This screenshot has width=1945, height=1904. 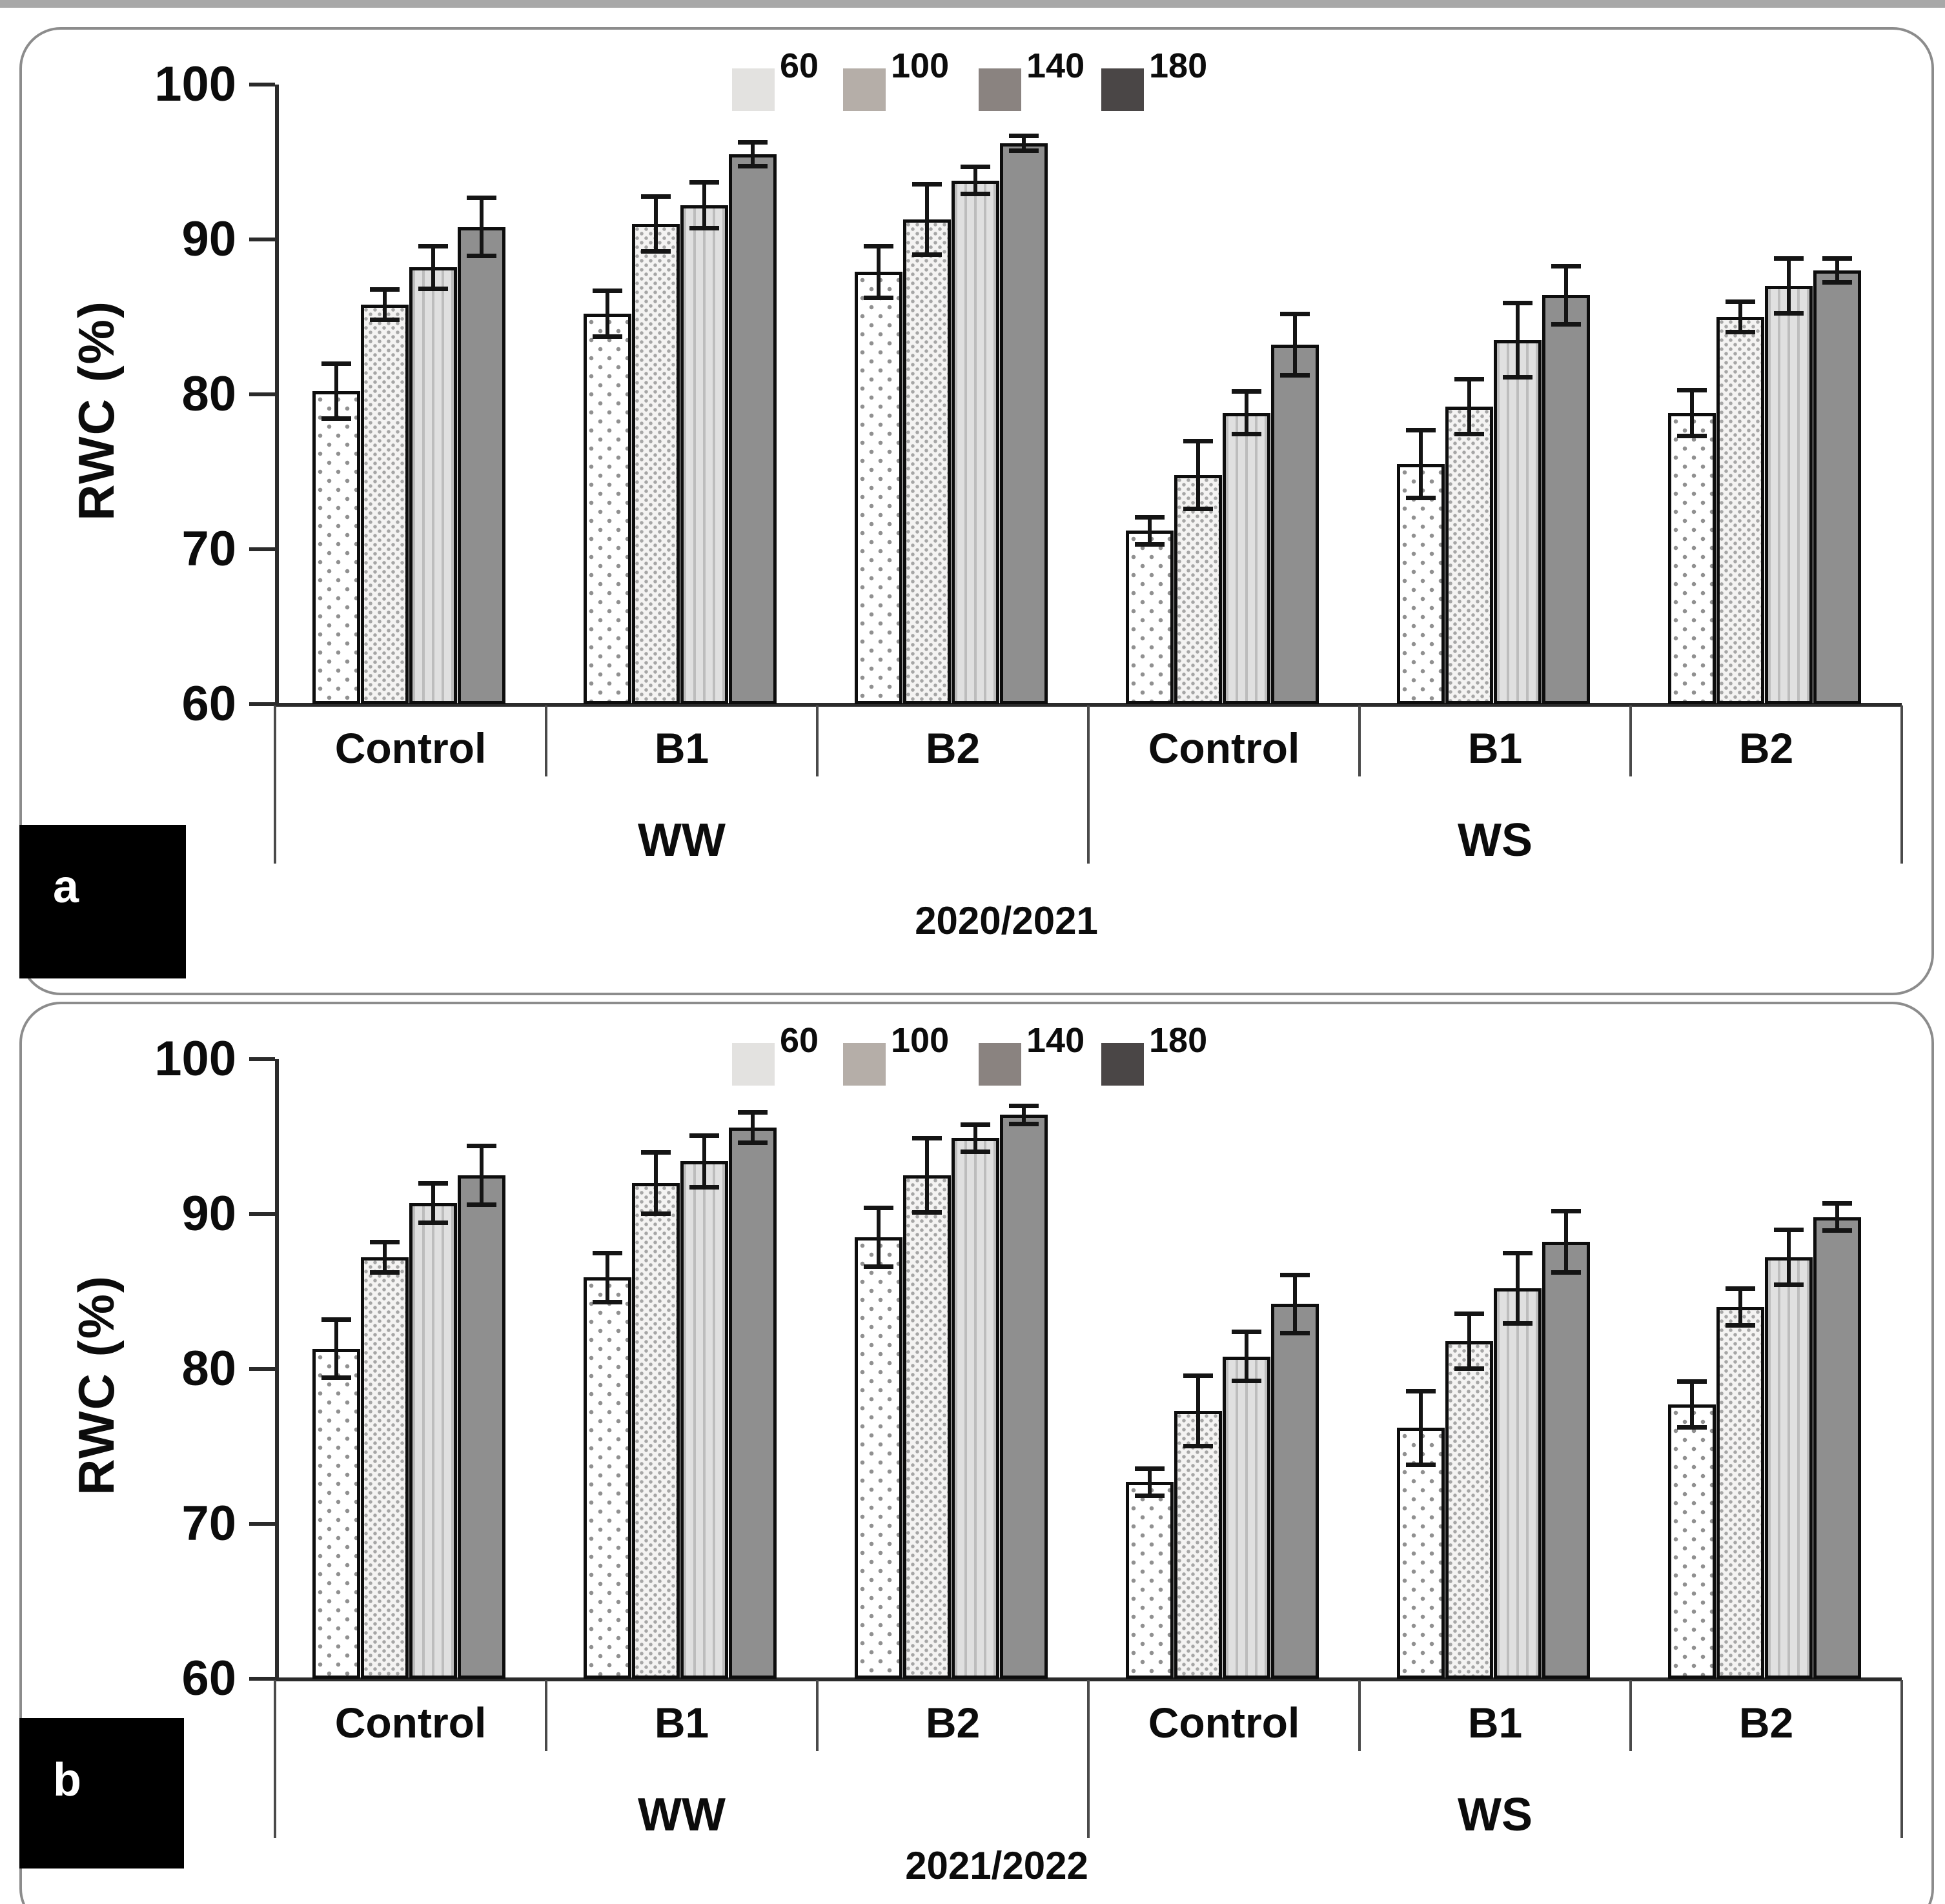 I want to click on group-divider, so click(x=1088, y=1759).